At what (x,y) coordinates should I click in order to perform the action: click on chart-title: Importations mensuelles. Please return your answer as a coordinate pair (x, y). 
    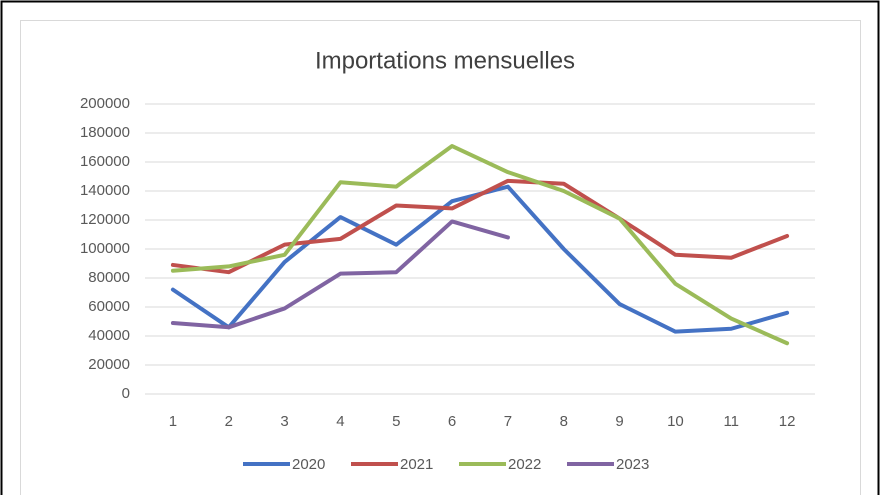
    Looking at the image, I should click on (445, 60).